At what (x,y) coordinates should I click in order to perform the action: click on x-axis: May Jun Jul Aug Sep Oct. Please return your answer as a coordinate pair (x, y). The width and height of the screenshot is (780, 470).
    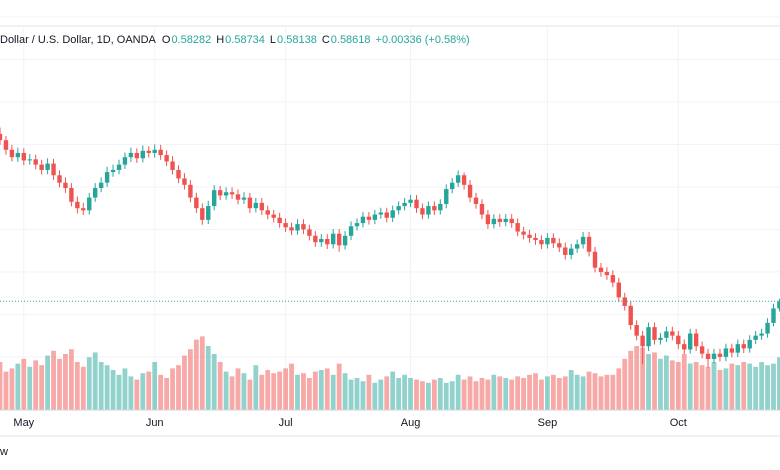
    Looking at the image, I should click on (349, 423).